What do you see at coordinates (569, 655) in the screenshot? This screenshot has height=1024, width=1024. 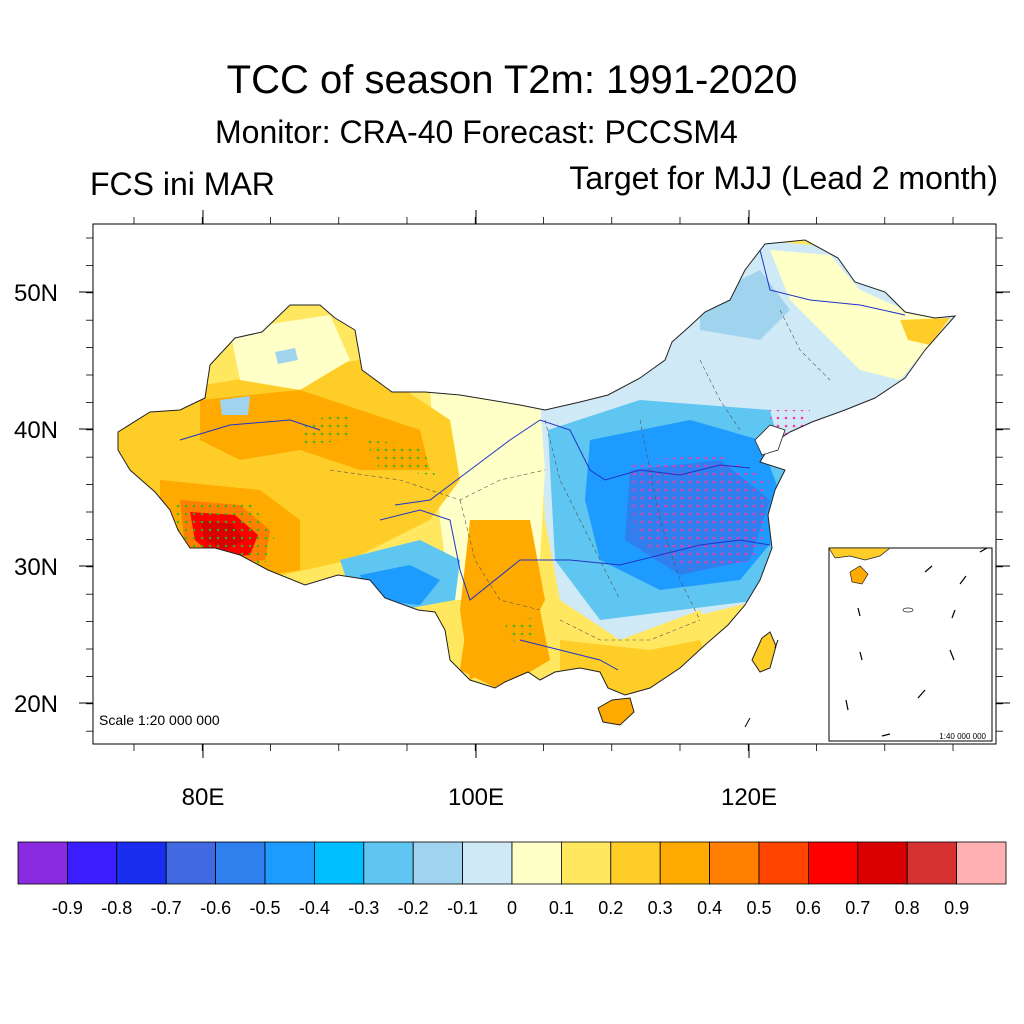 I see `pearl-river` at bounding box center [569, 655].